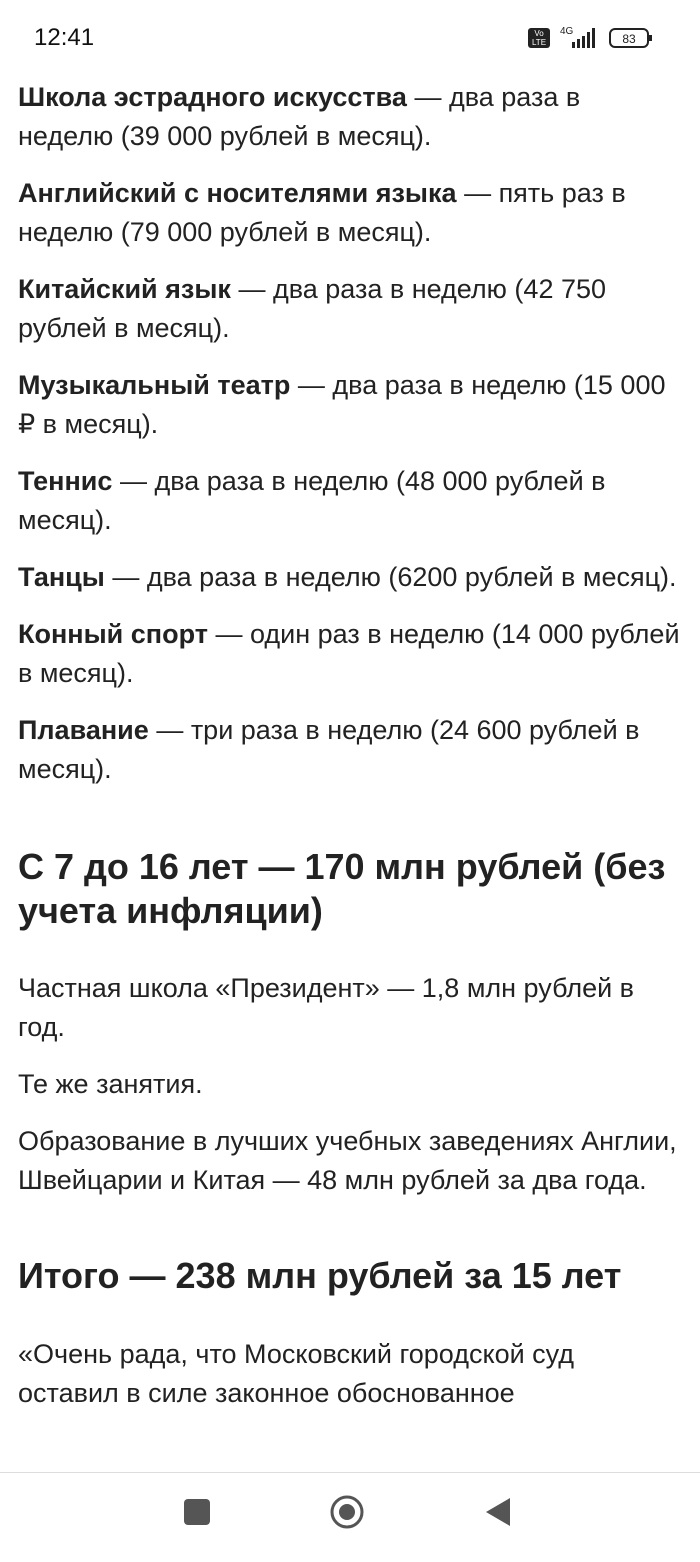  I want to click on battery-level: 83, so click(629, 39).